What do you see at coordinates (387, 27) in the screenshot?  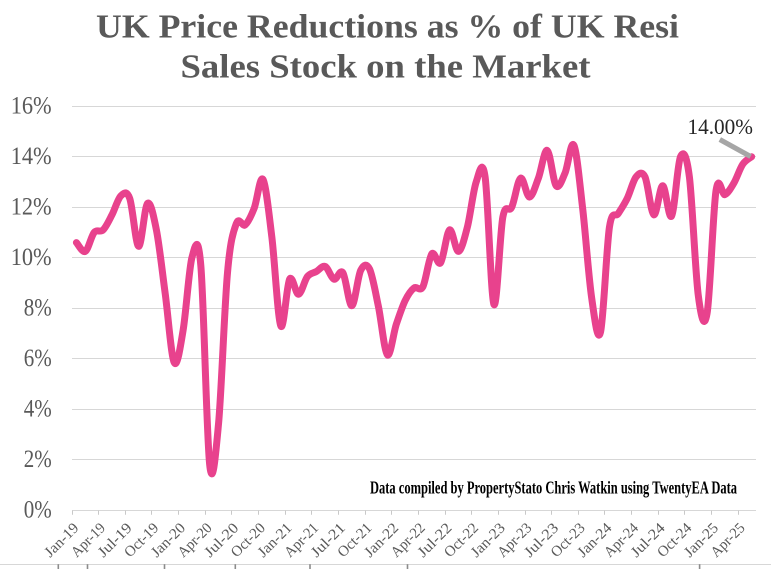 I see `svg-text:UK Price Reductions as % of UK: UK Price Reductions as % of UK Resi` at bounding box center [387, 27].